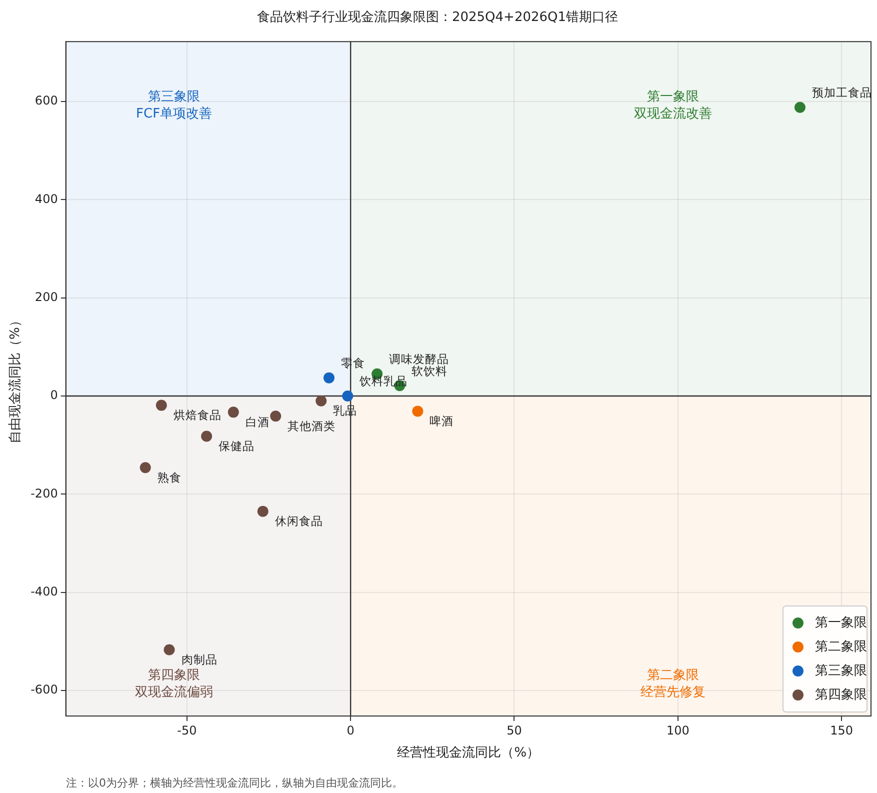 This screenshot has width=877, height=793. I want to click on y-tick-label: -600, so click(44, 689).